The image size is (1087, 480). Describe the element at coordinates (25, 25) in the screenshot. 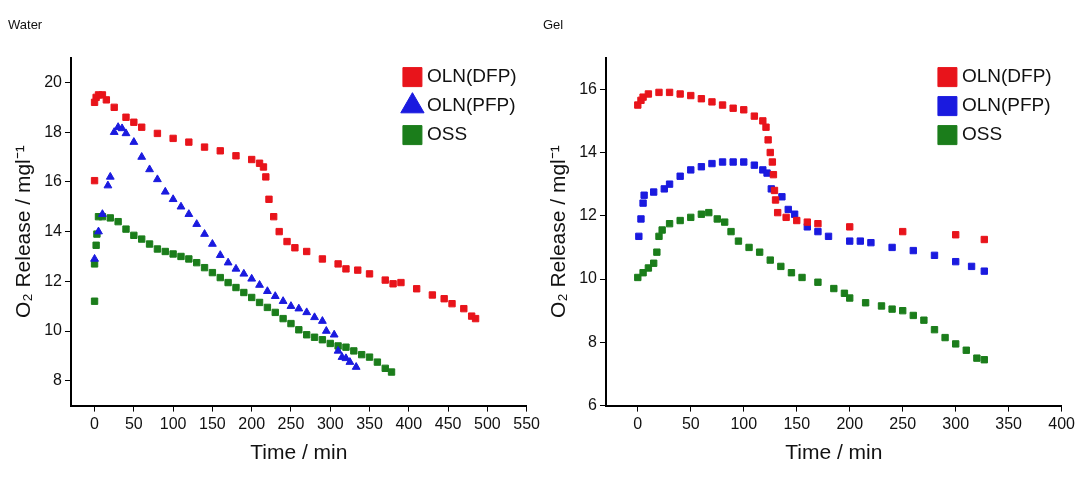

I see `chart-title: Water` at that location.